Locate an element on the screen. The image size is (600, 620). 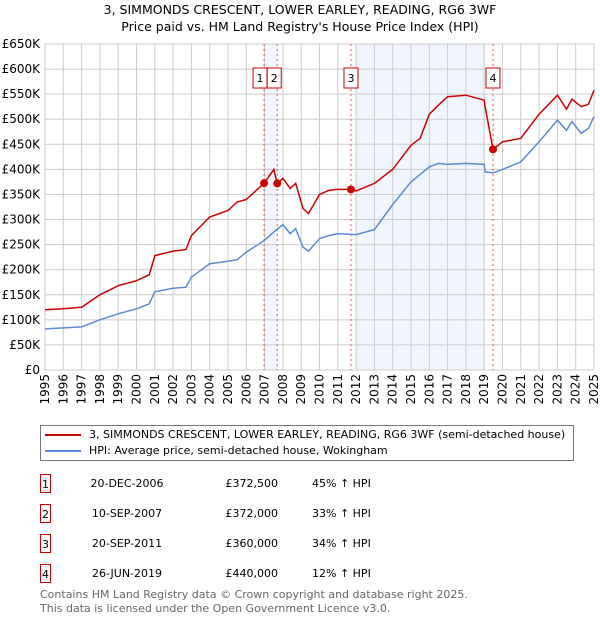
sale-date: 20-DEC-2006 is located at coordinates (127, 483).